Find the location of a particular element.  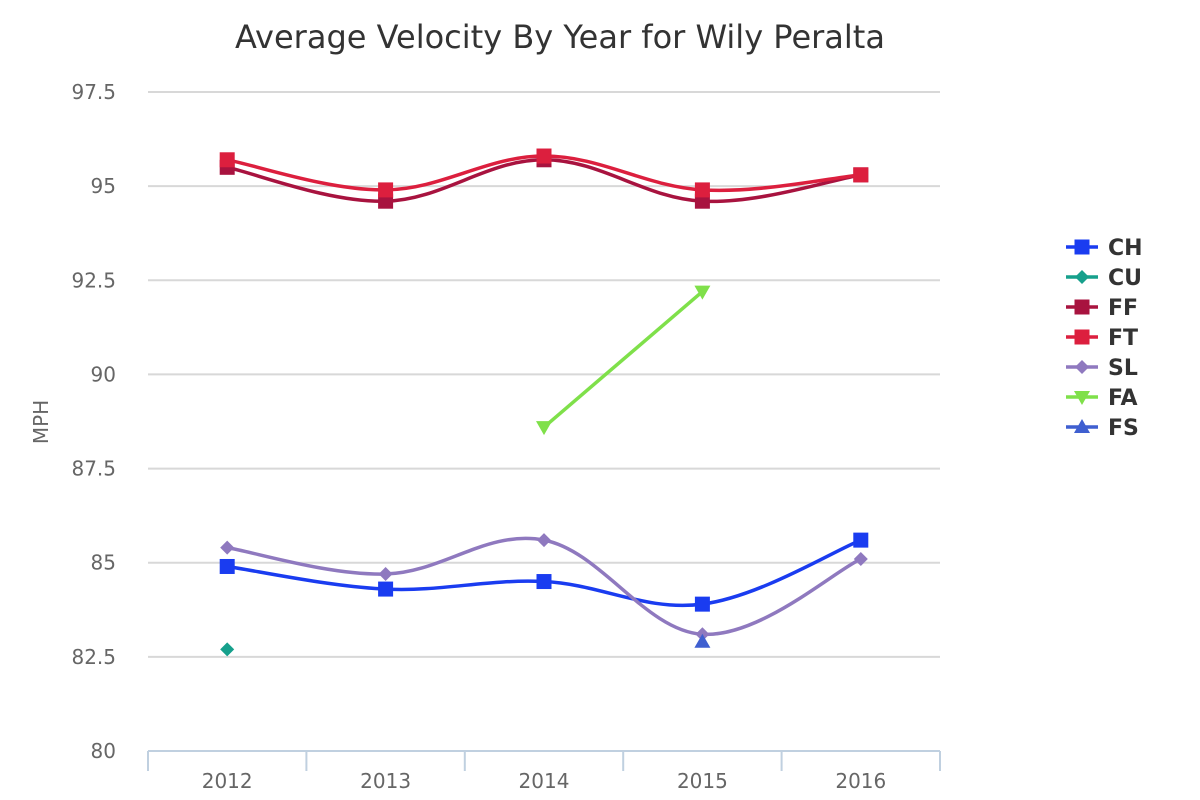

series-fs is located at coordinates (702, 640).